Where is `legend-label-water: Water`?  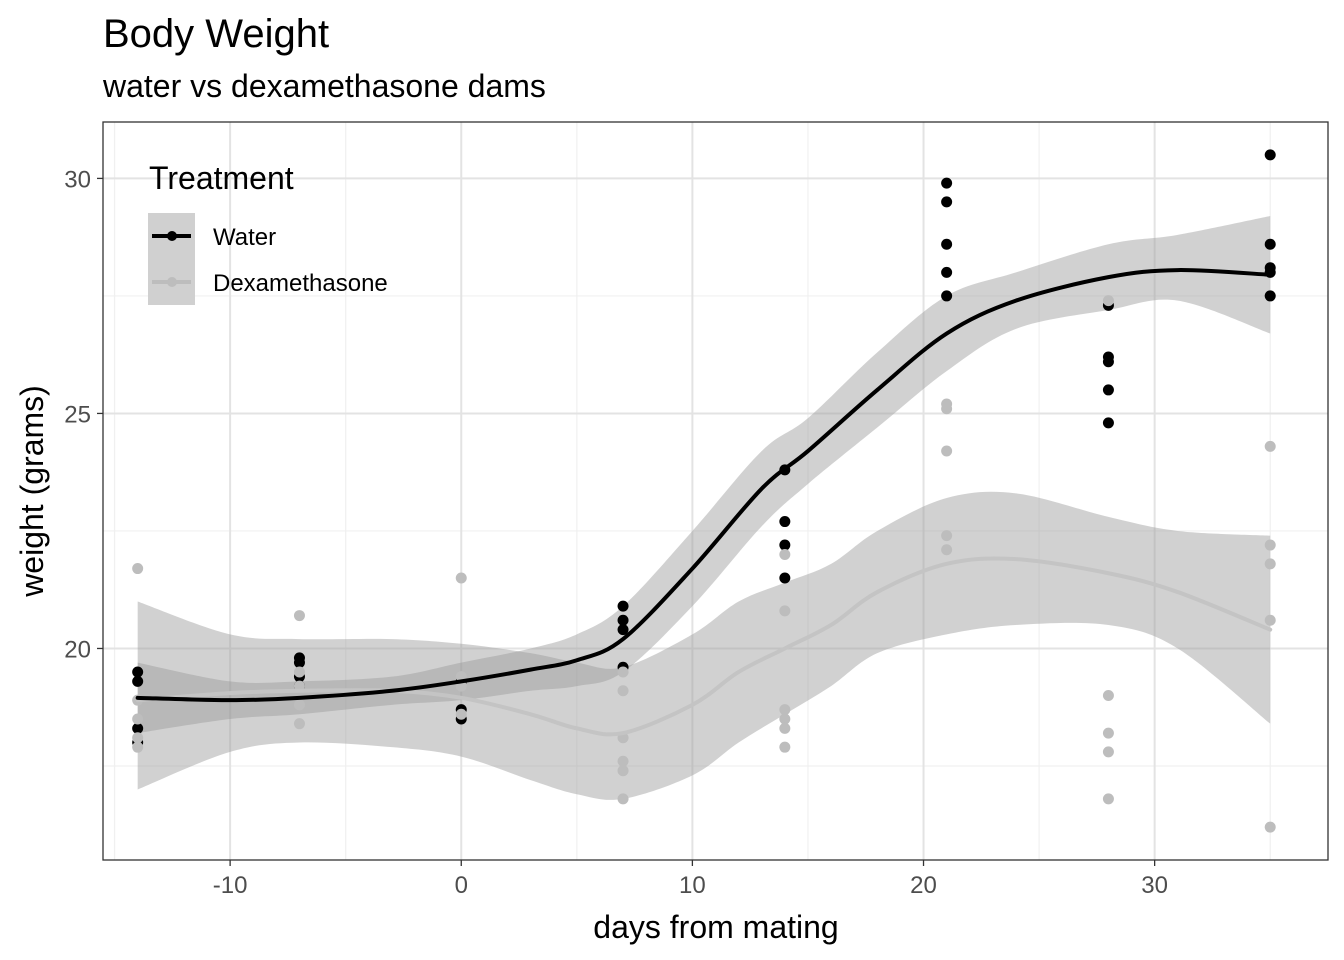 legend-label-water: Water is located at coordinates (244, 237).